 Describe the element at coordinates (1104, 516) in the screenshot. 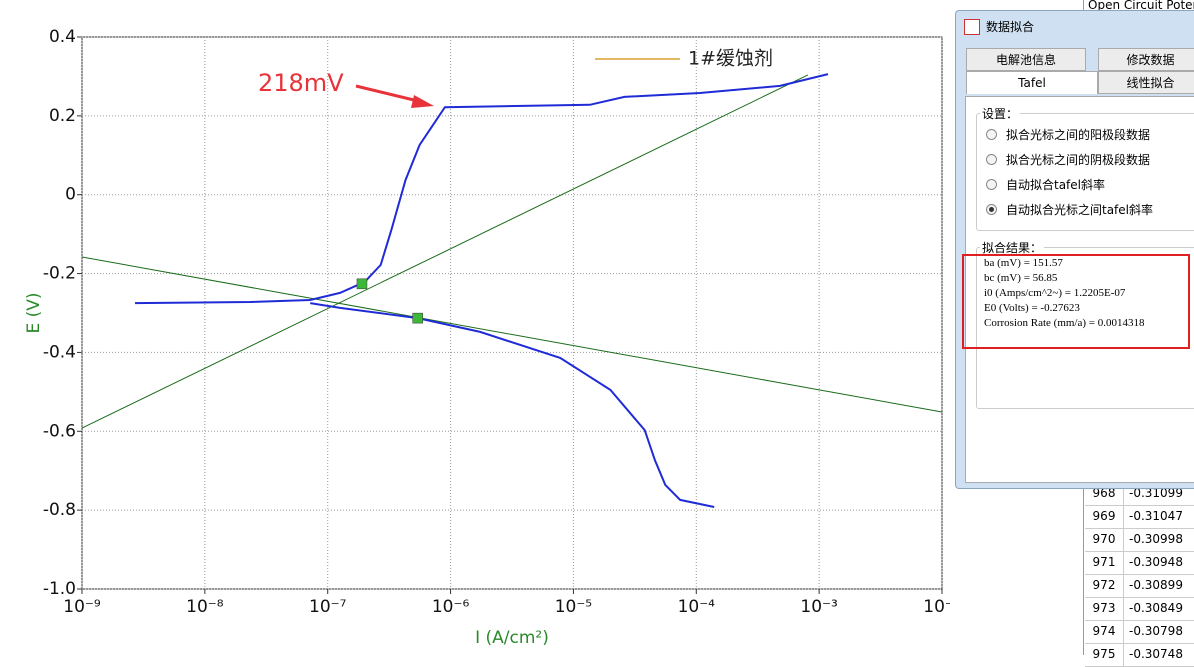

I see `row-index: 969` at that location.